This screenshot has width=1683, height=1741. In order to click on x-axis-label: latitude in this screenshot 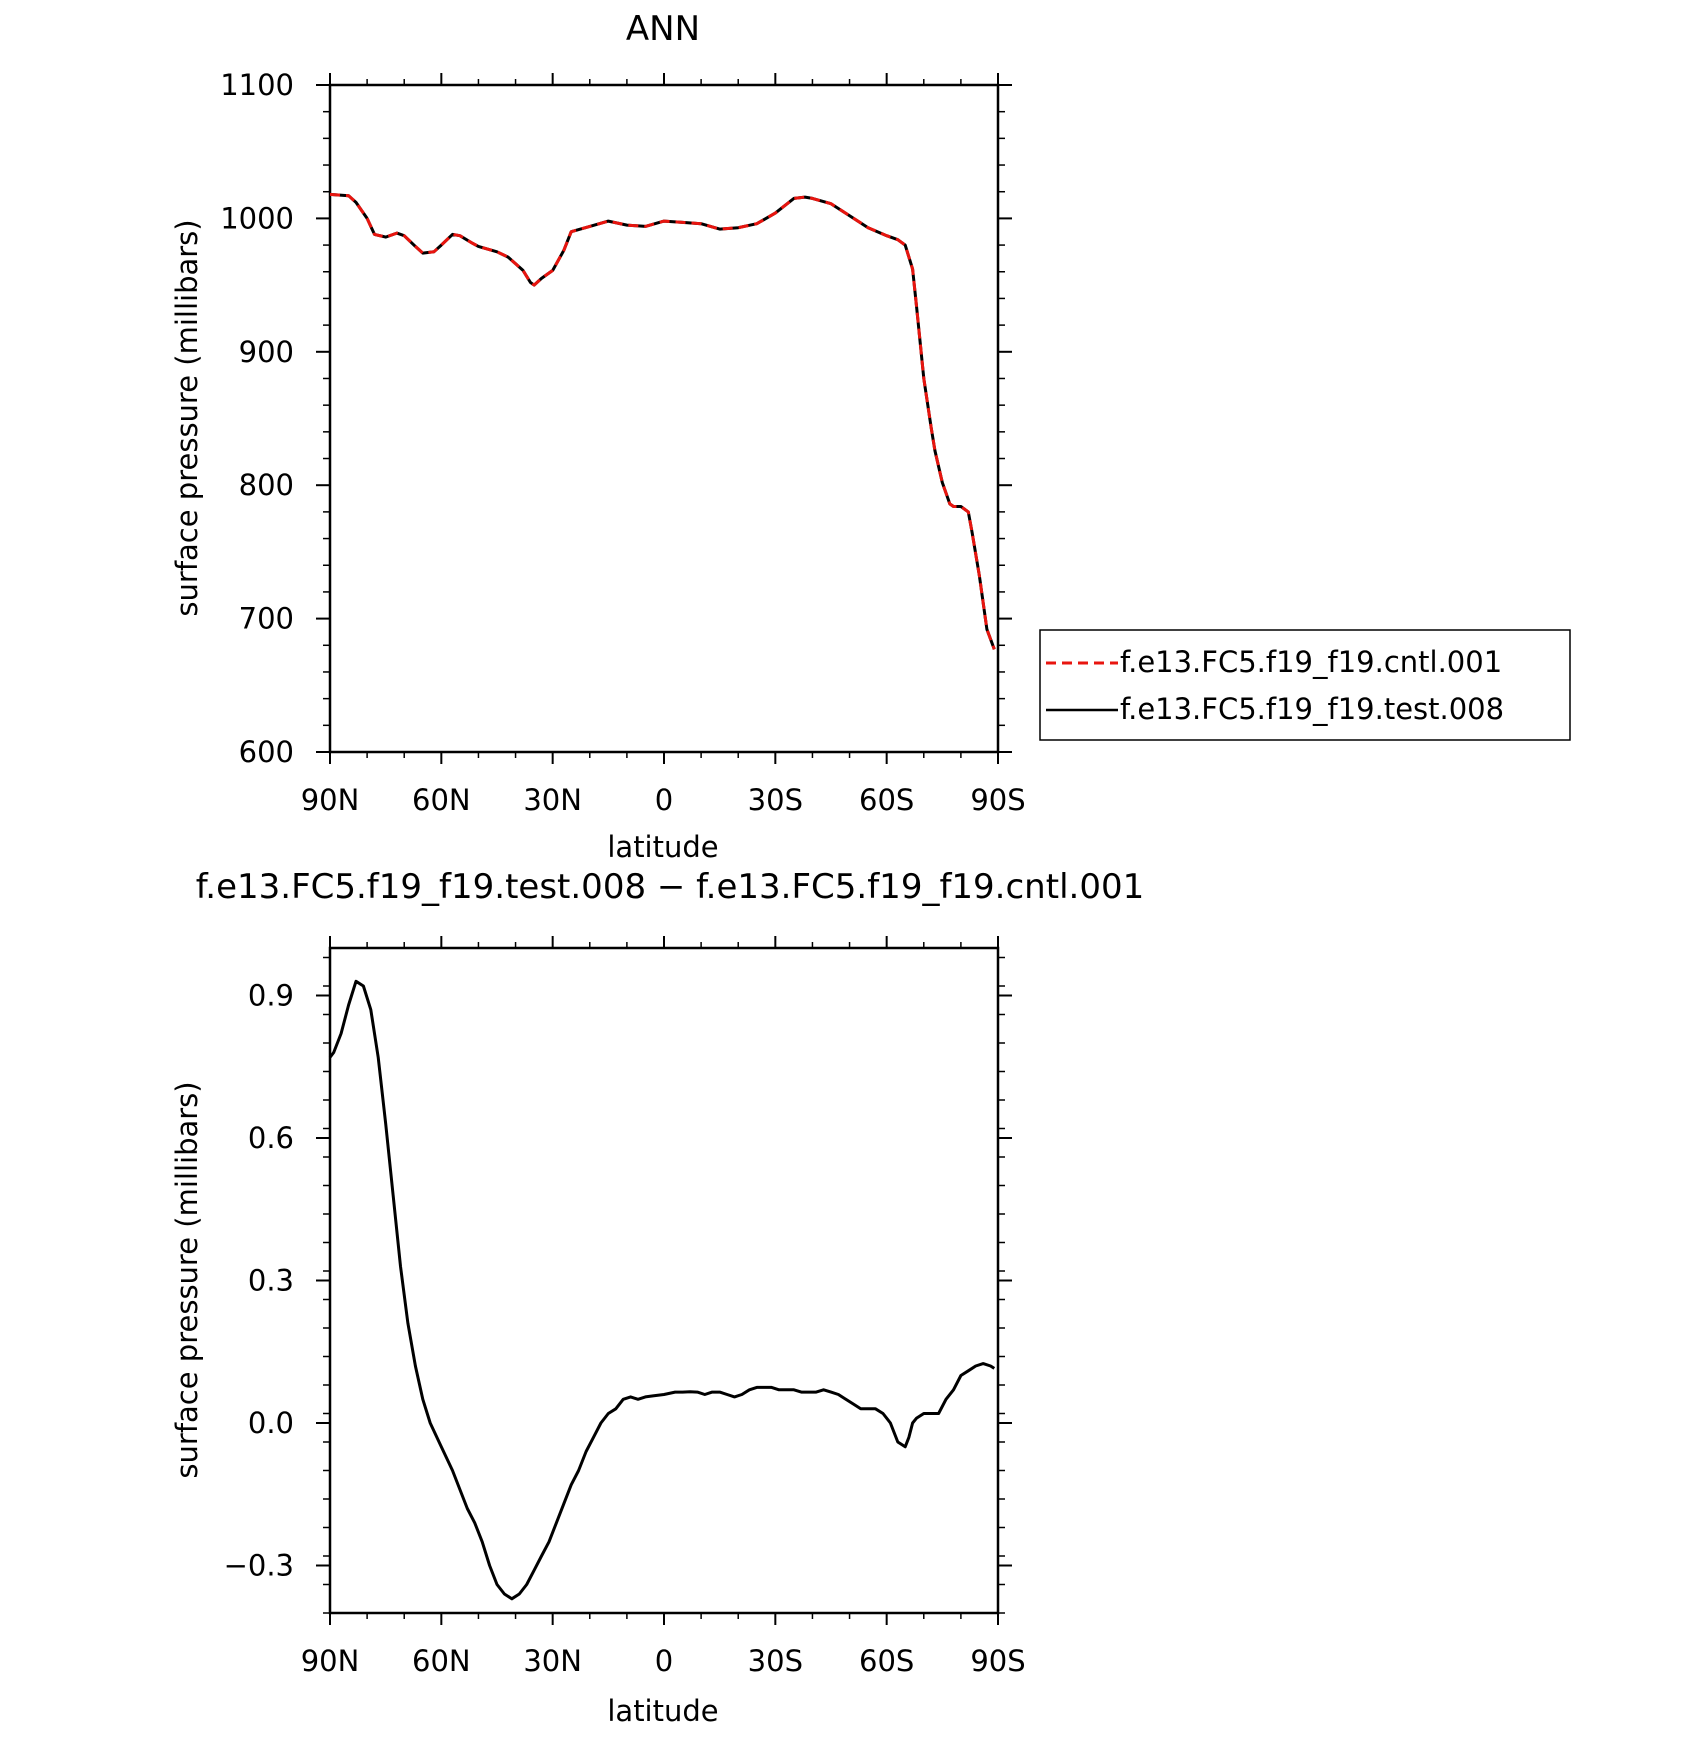, I will do `click(662, 847)`.